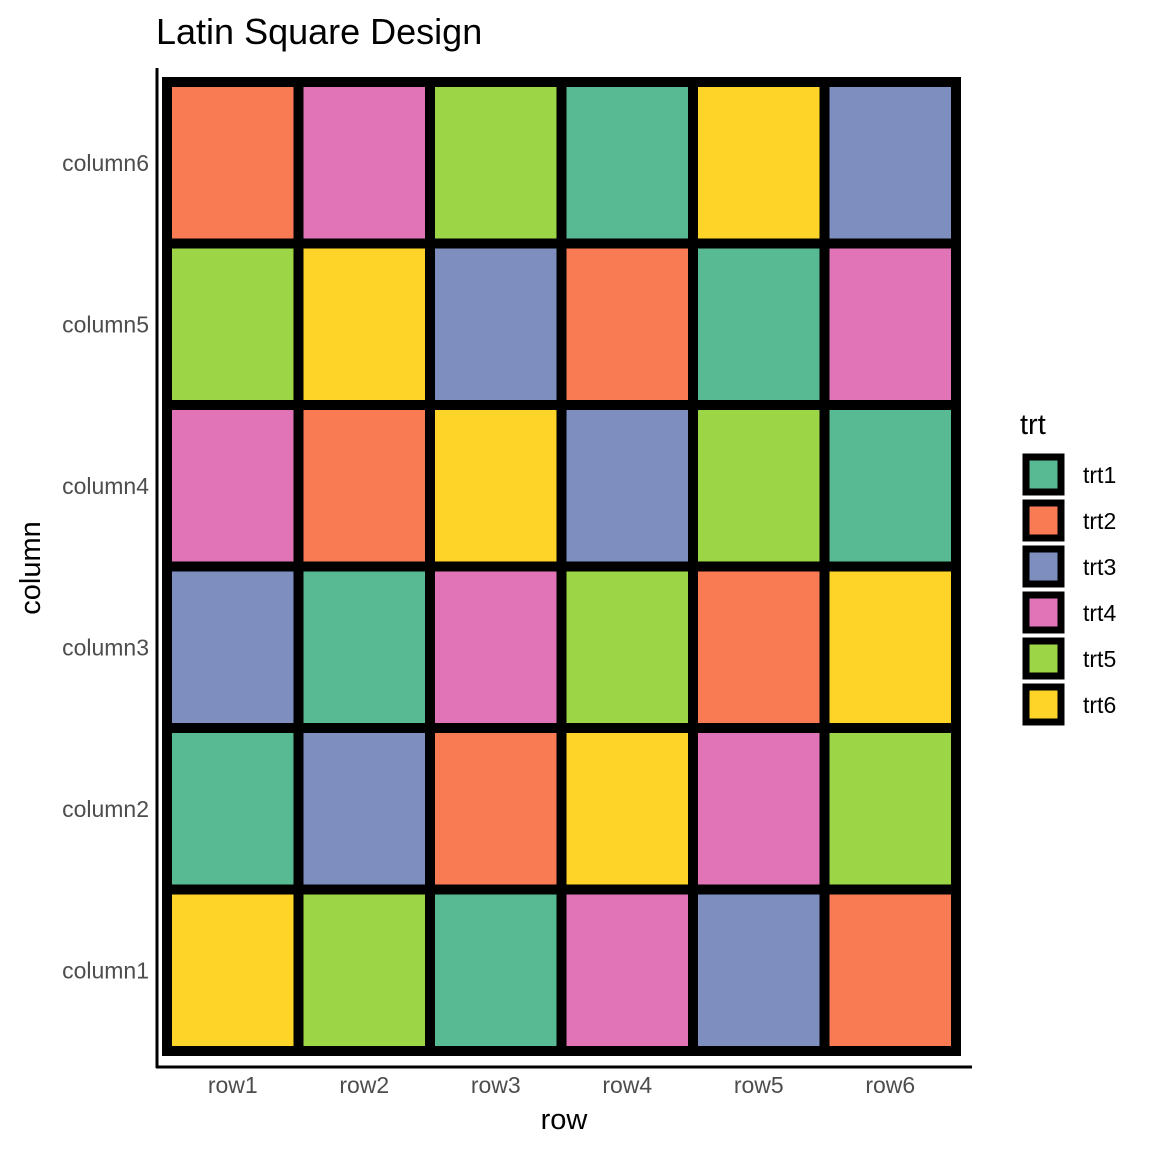 This screenshot has height=1152, width=1152. I want to click on y-tick-label: column3, so click(105, 647).